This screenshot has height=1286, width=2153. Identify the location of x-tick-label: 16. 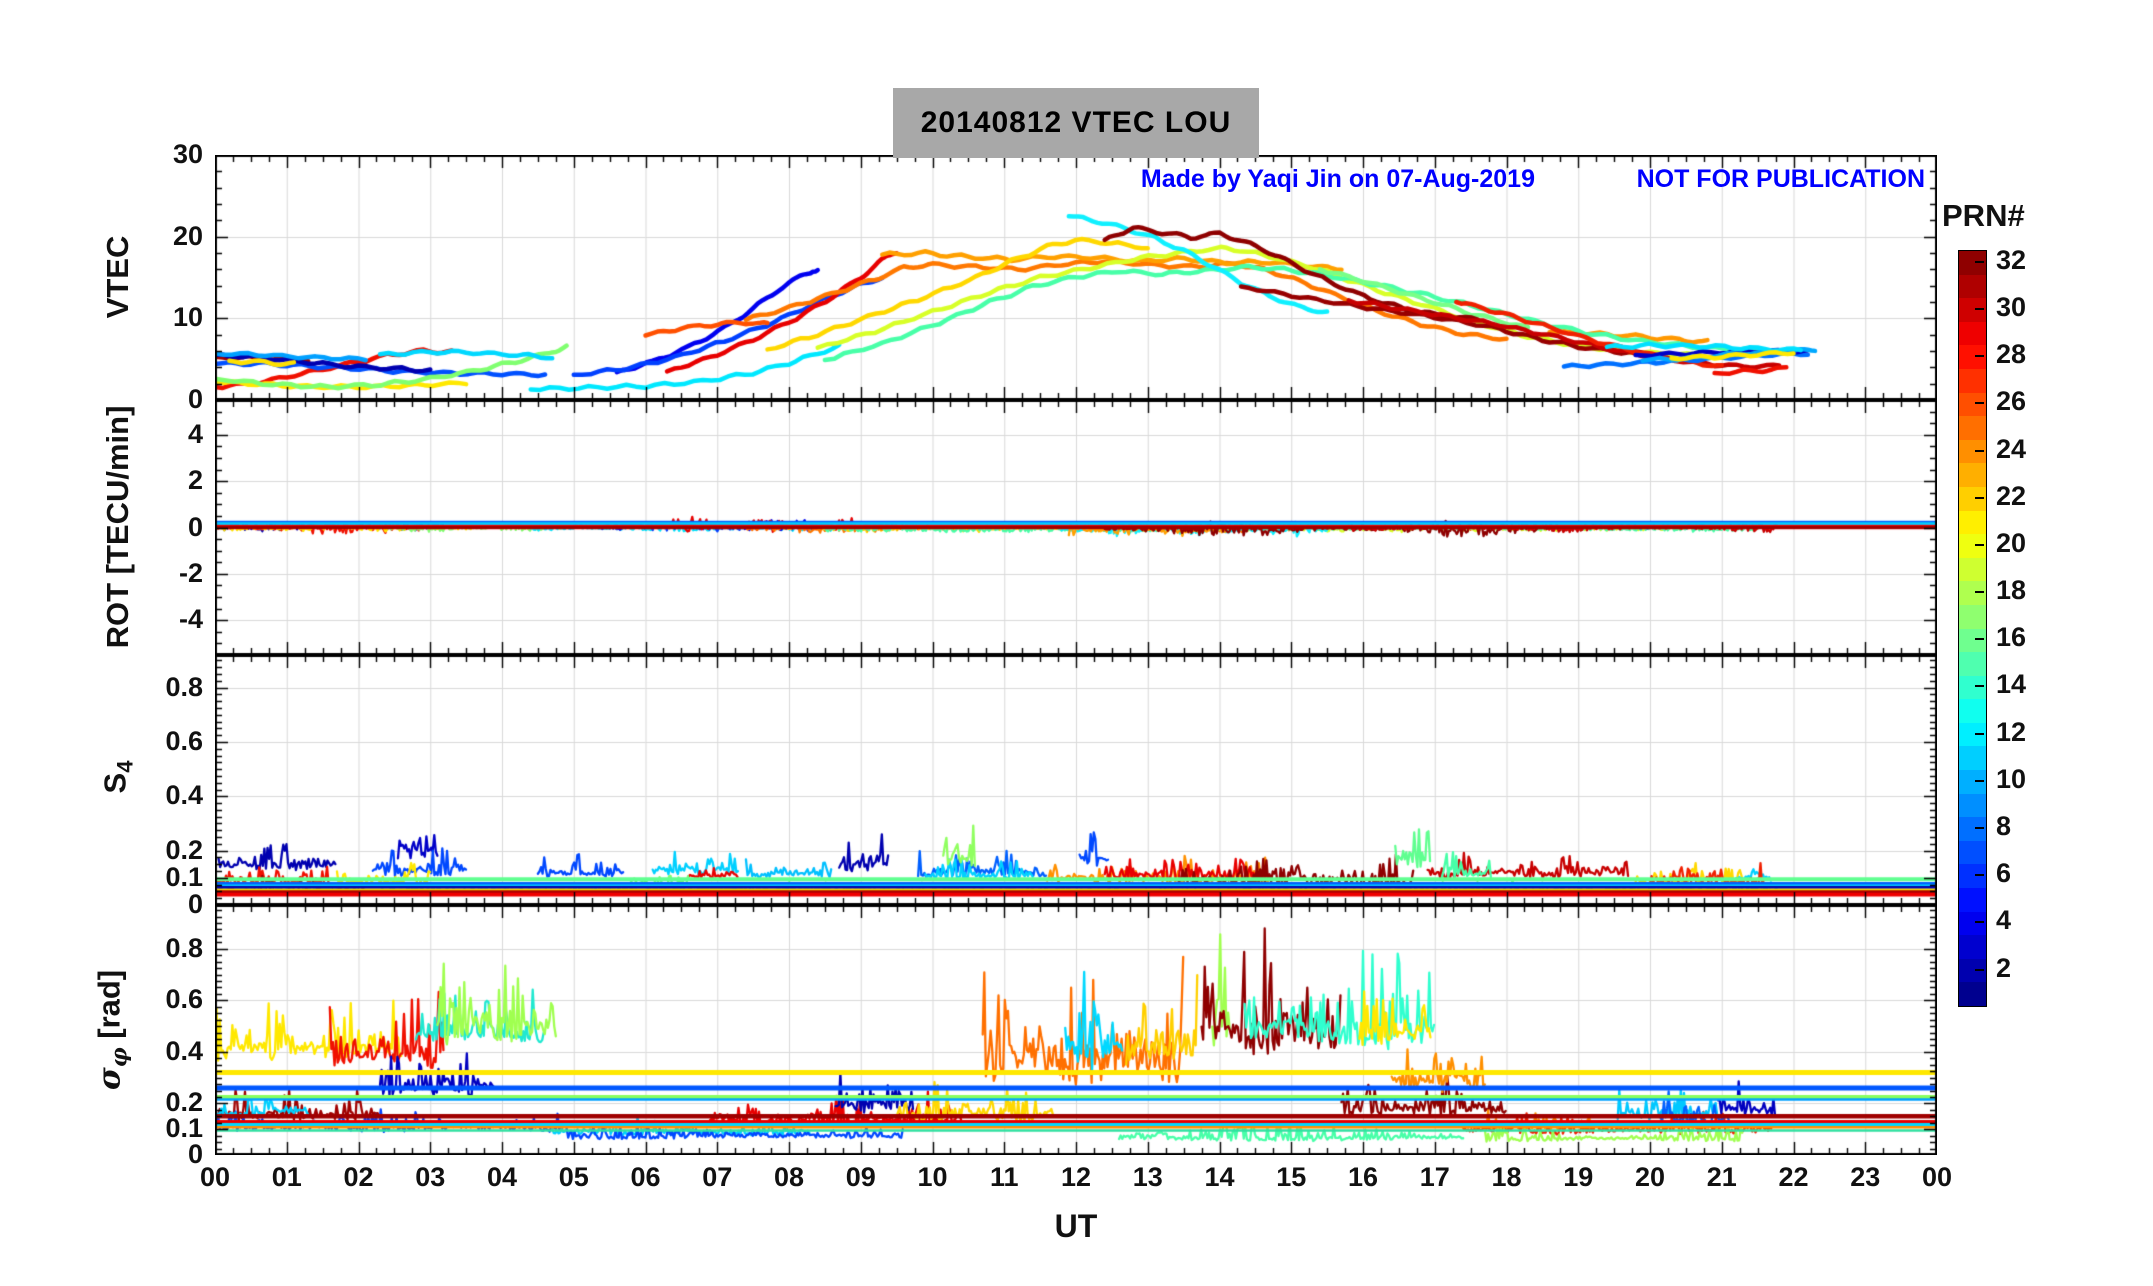
(1363, 1177).